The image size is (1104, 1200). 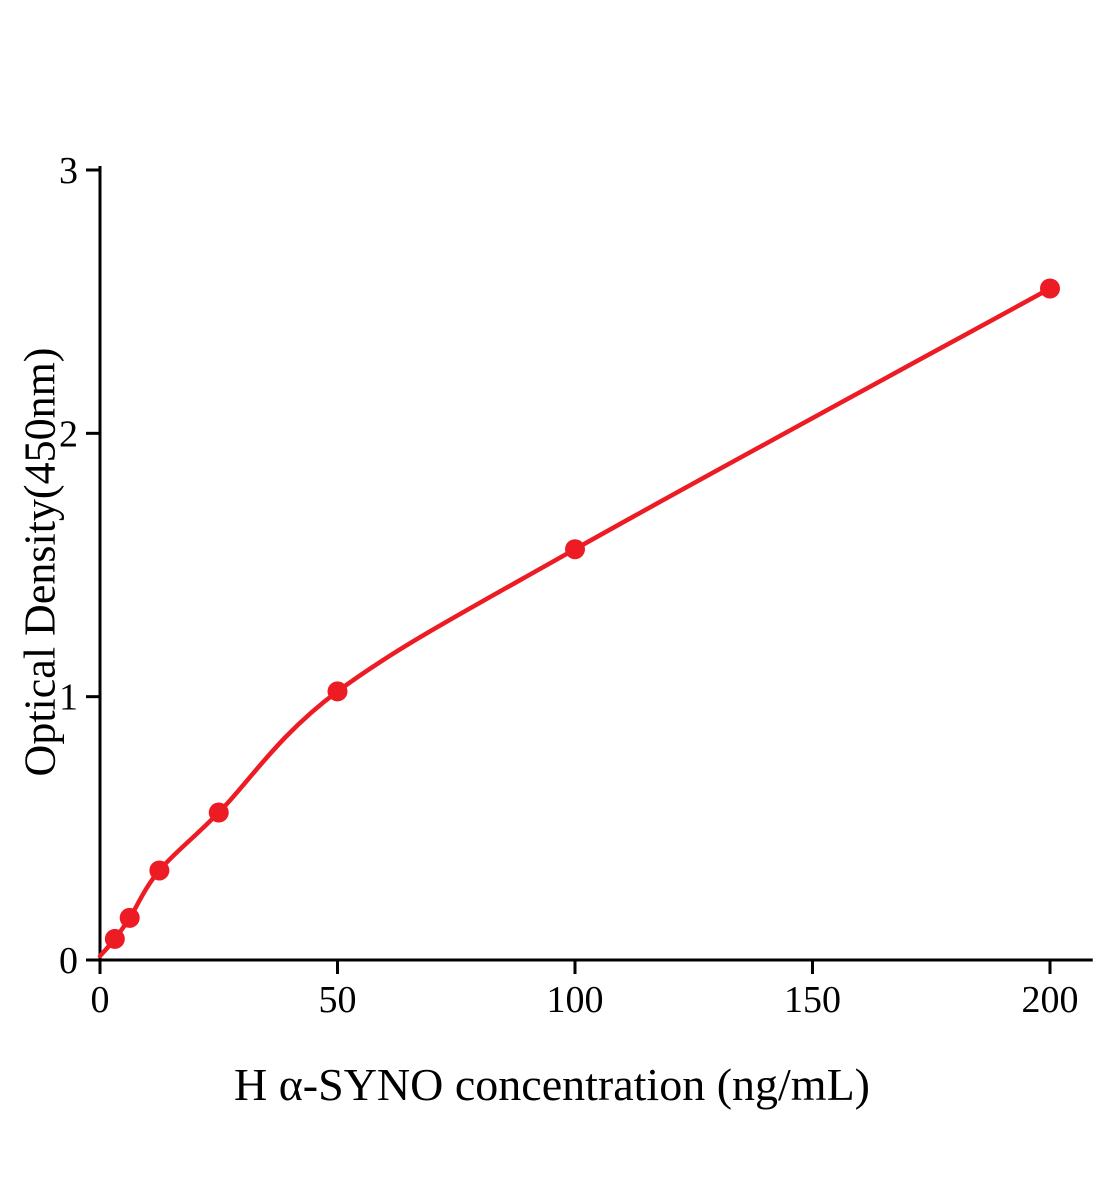 I want to click on x-tick-label: 150, so click(x=812, y=1000).